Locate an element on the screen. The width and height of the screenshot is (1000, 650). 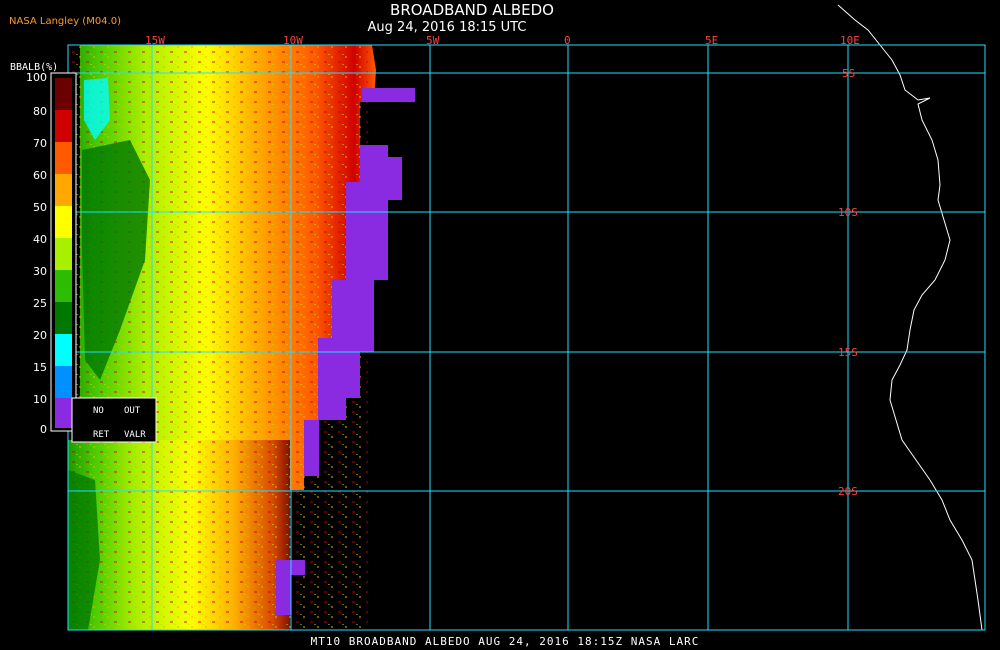
legend-label-40: 40 is located at coordinates (40, 239).